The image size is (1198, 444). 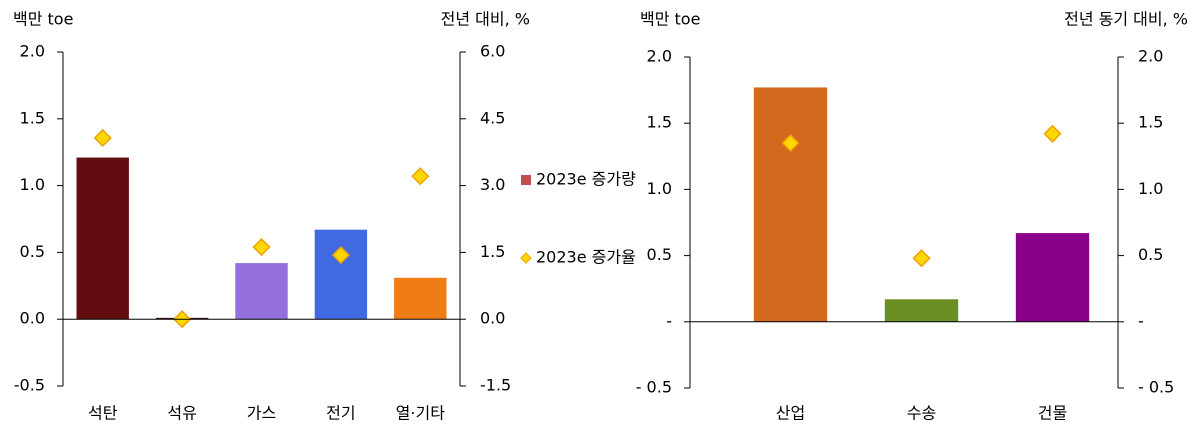 I want to click on x-tick-label: 산업, so click(x=790, y=413).